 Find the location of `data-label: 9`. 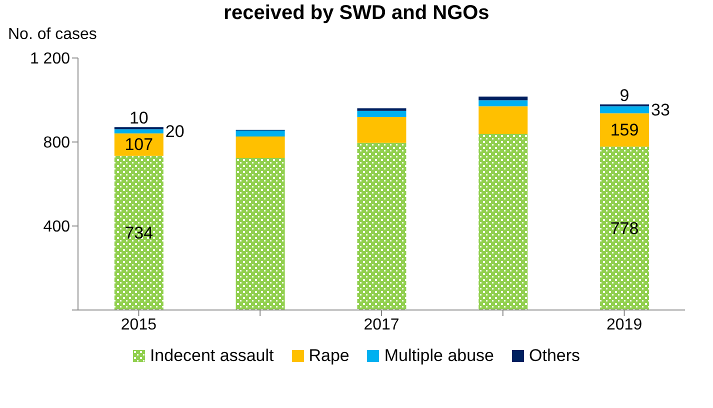

data-label: 9 is located at coordinates (625, 95).